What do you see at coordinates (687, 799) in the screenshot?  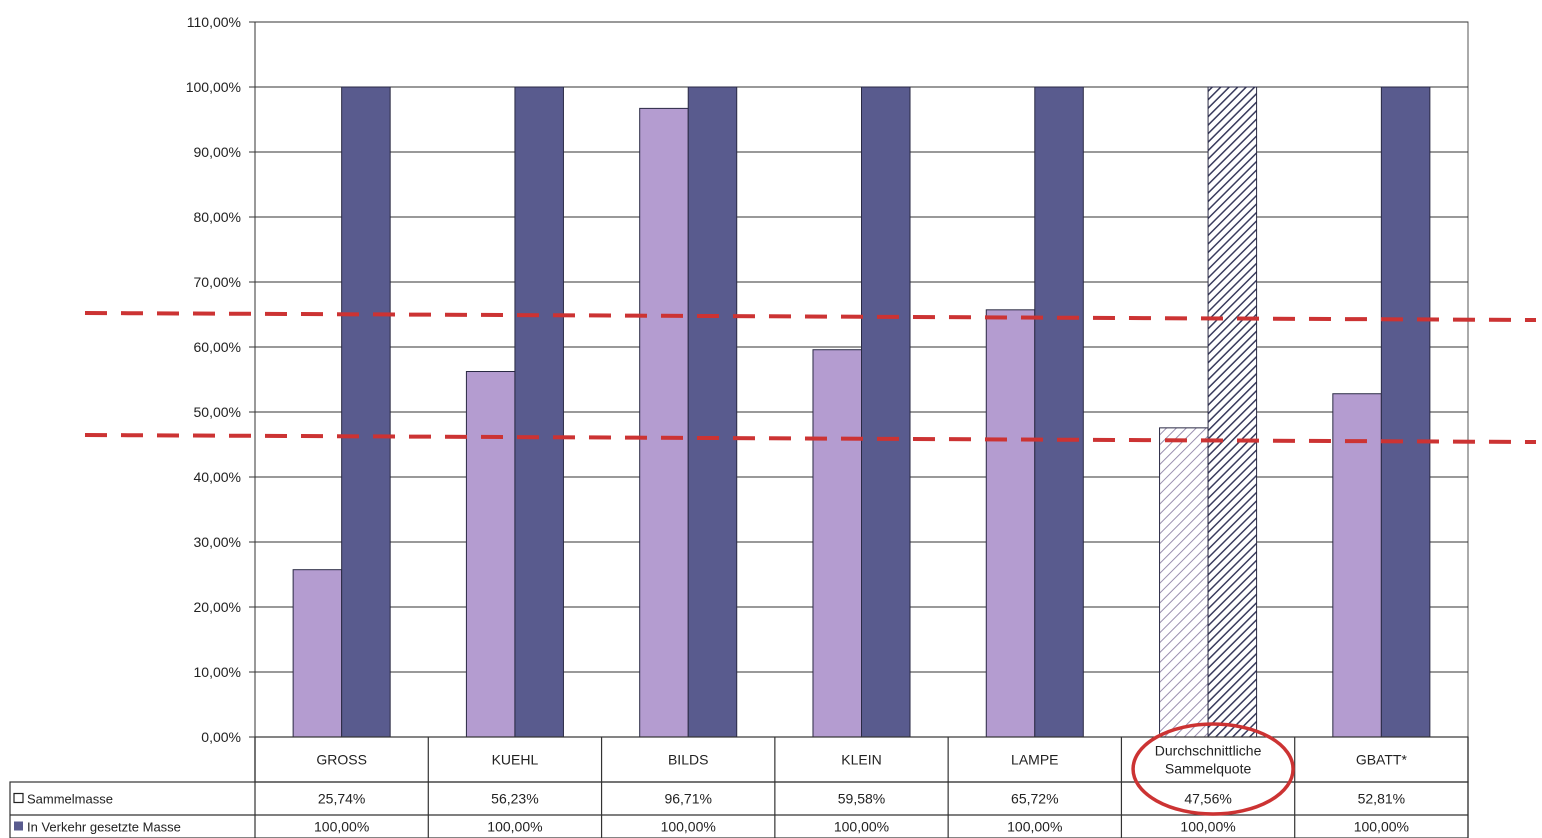 I see `table-value-0-2: 96,71%` at bounding box center [687, 799].